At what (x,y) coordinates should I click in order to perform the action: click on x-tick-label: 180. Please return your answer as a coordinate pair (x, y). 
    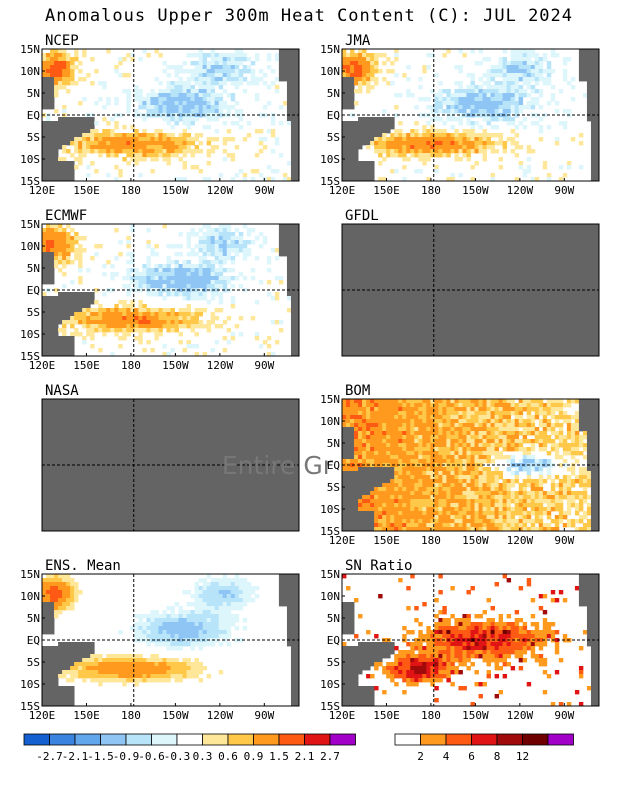
    Looking at the image, I should click on (131, 190).